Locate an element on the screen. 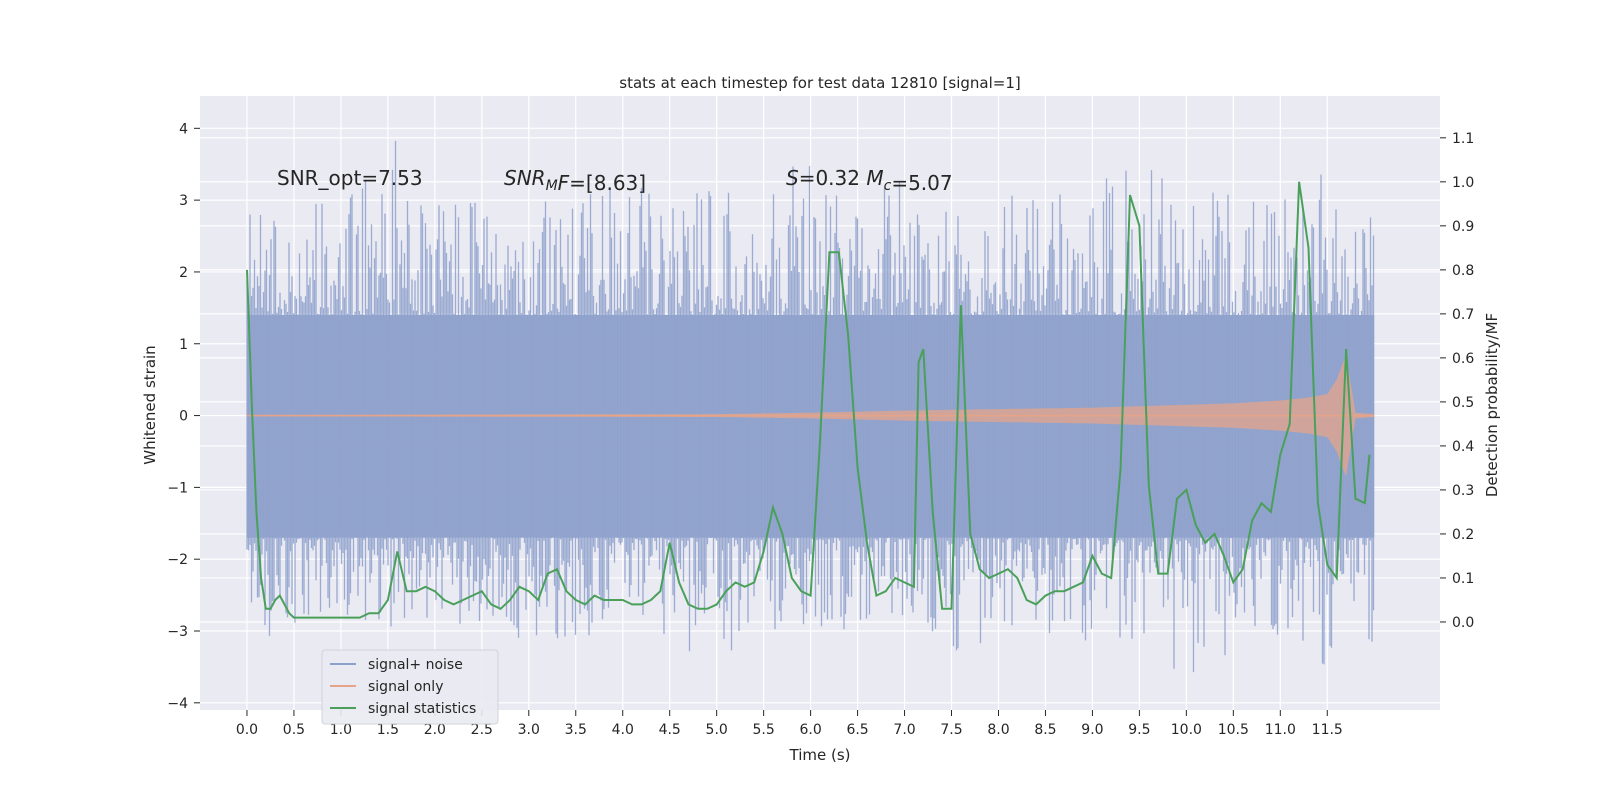 This screenshot has width=1600, height=800. x-tick-label: 0.0 is located at coordinates (247, 730).